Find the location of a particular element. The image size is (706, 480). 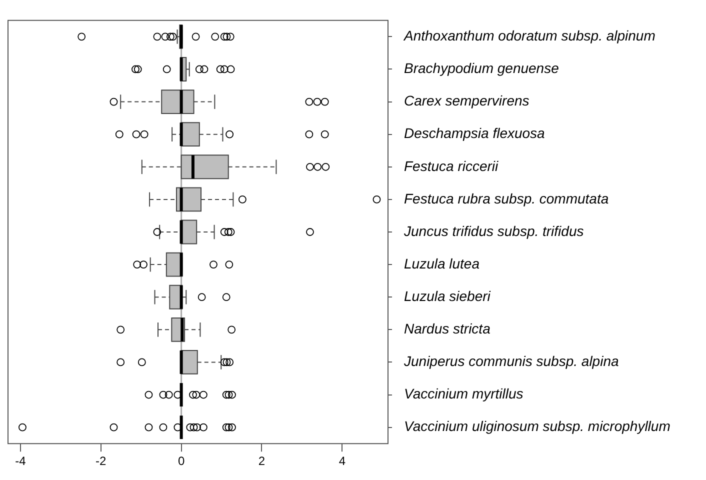

y-tick-label: Festuca riccerii is located at coordinates (452, 166).